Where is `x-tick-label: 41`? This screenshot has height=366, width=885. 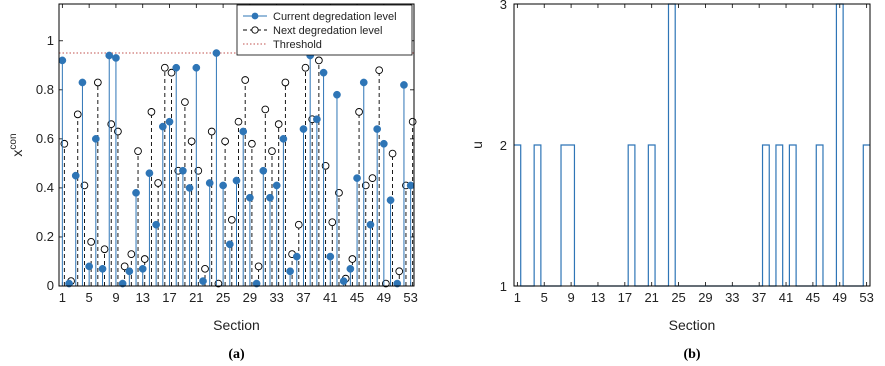 x-tick-label: 41 is located at coordinates (330, 297).